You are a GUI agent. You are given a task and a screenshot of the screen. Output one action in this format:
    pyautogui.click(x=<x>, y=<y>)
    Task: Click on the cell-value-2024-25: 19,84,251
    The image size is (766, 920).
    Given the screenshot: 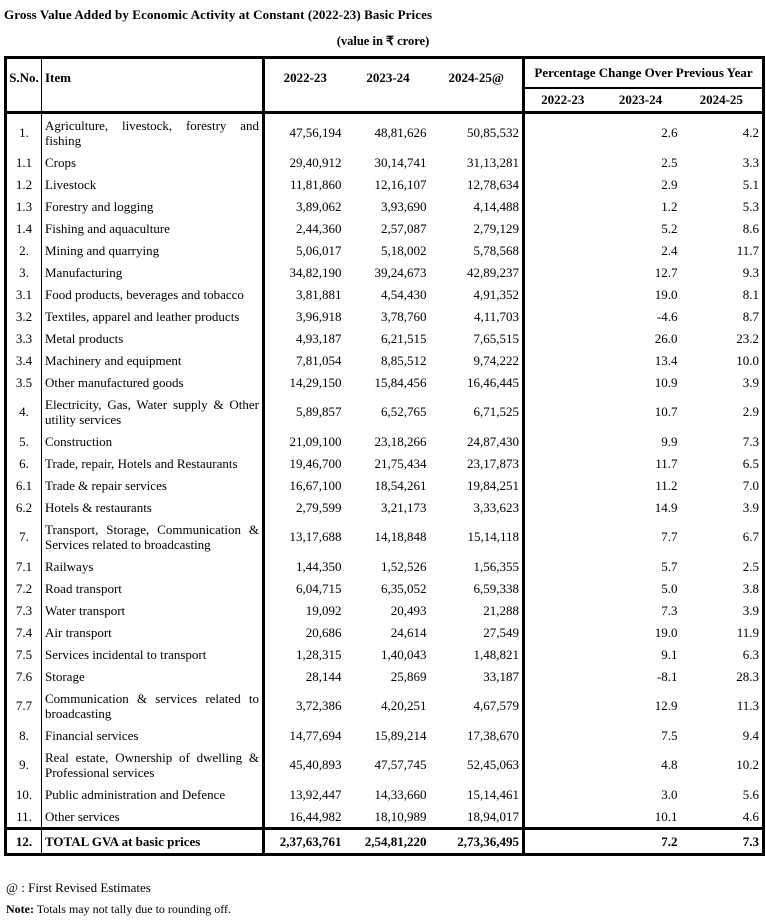 What is the action you would take?
    pyautogui.click(x=477, y=485)
    